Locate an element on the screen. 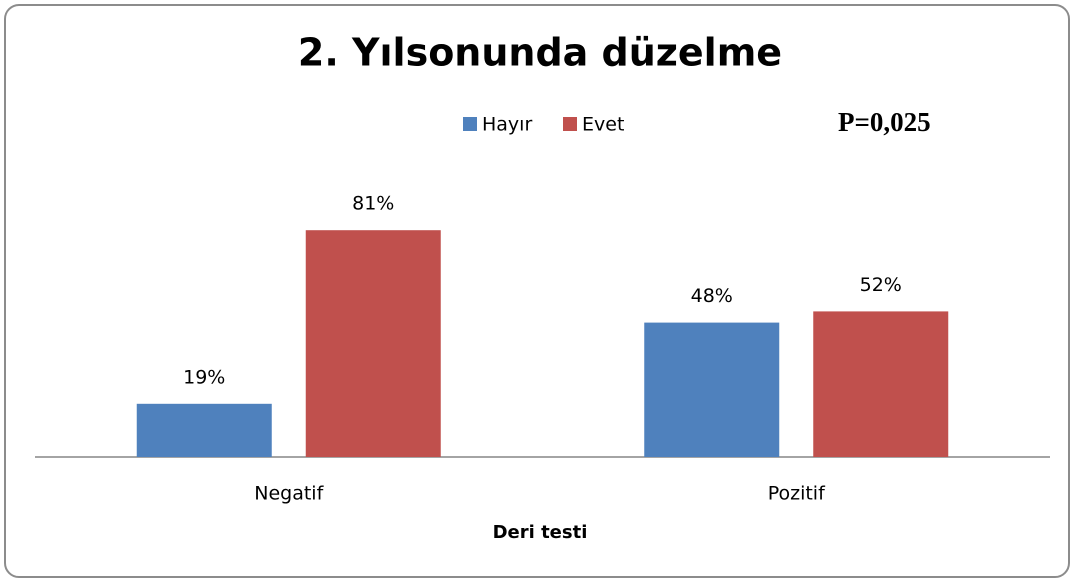 The height and width of the screenshot is (587, 1075). data-label: 48% is located at coordinates (712, 296).